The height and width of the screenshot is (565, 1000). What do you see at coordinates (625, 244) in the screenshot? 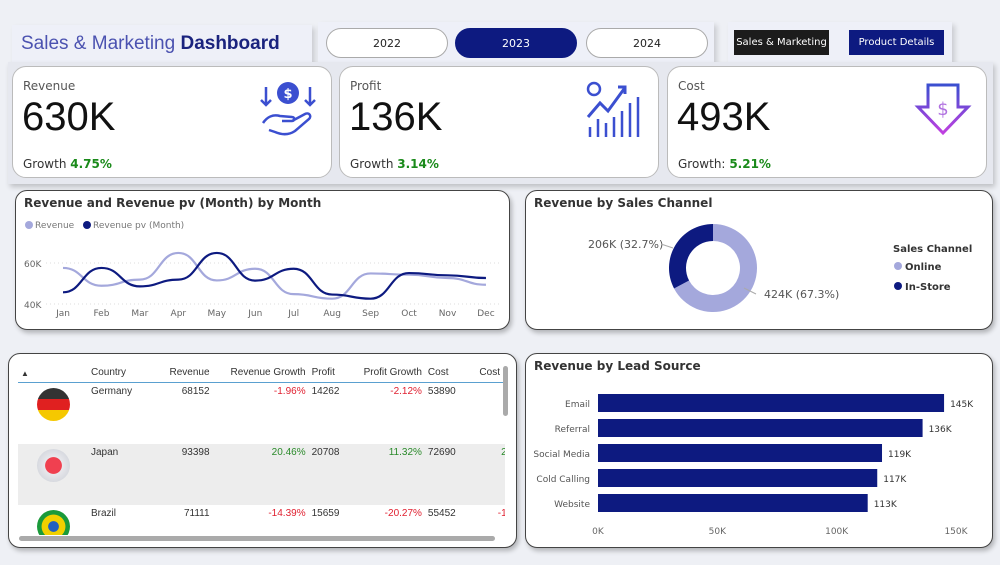
I see `slice-label: 206K (32.7%)` at bounding box center [625, 244].